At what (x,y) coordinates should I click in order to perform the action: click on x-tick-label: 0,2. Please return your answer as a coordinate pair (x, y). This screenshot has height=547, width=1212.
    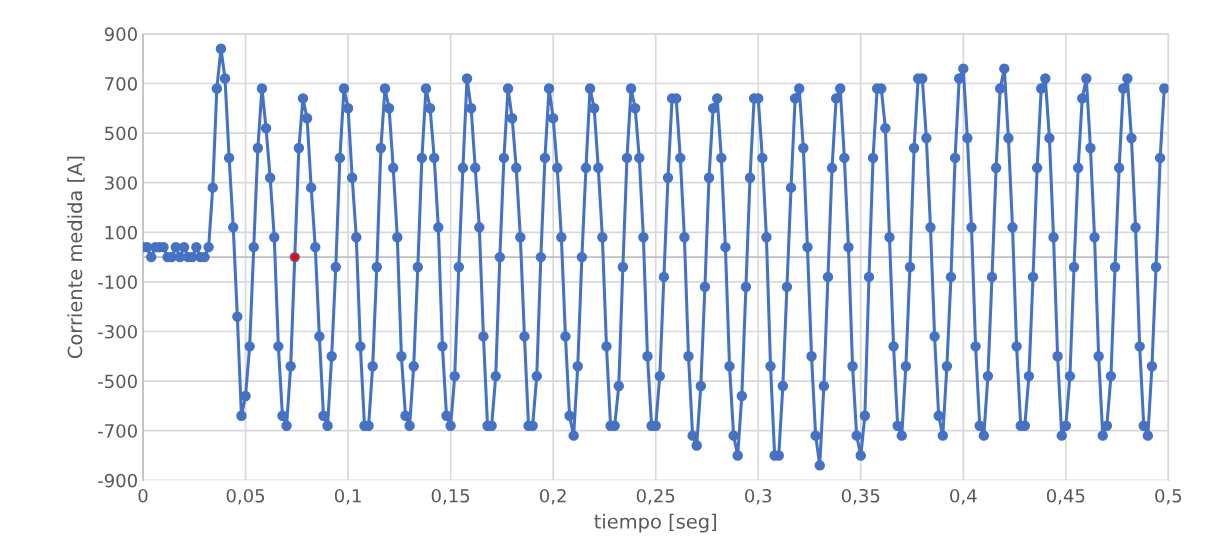
    Looking at the image, I should click on (552, 496).